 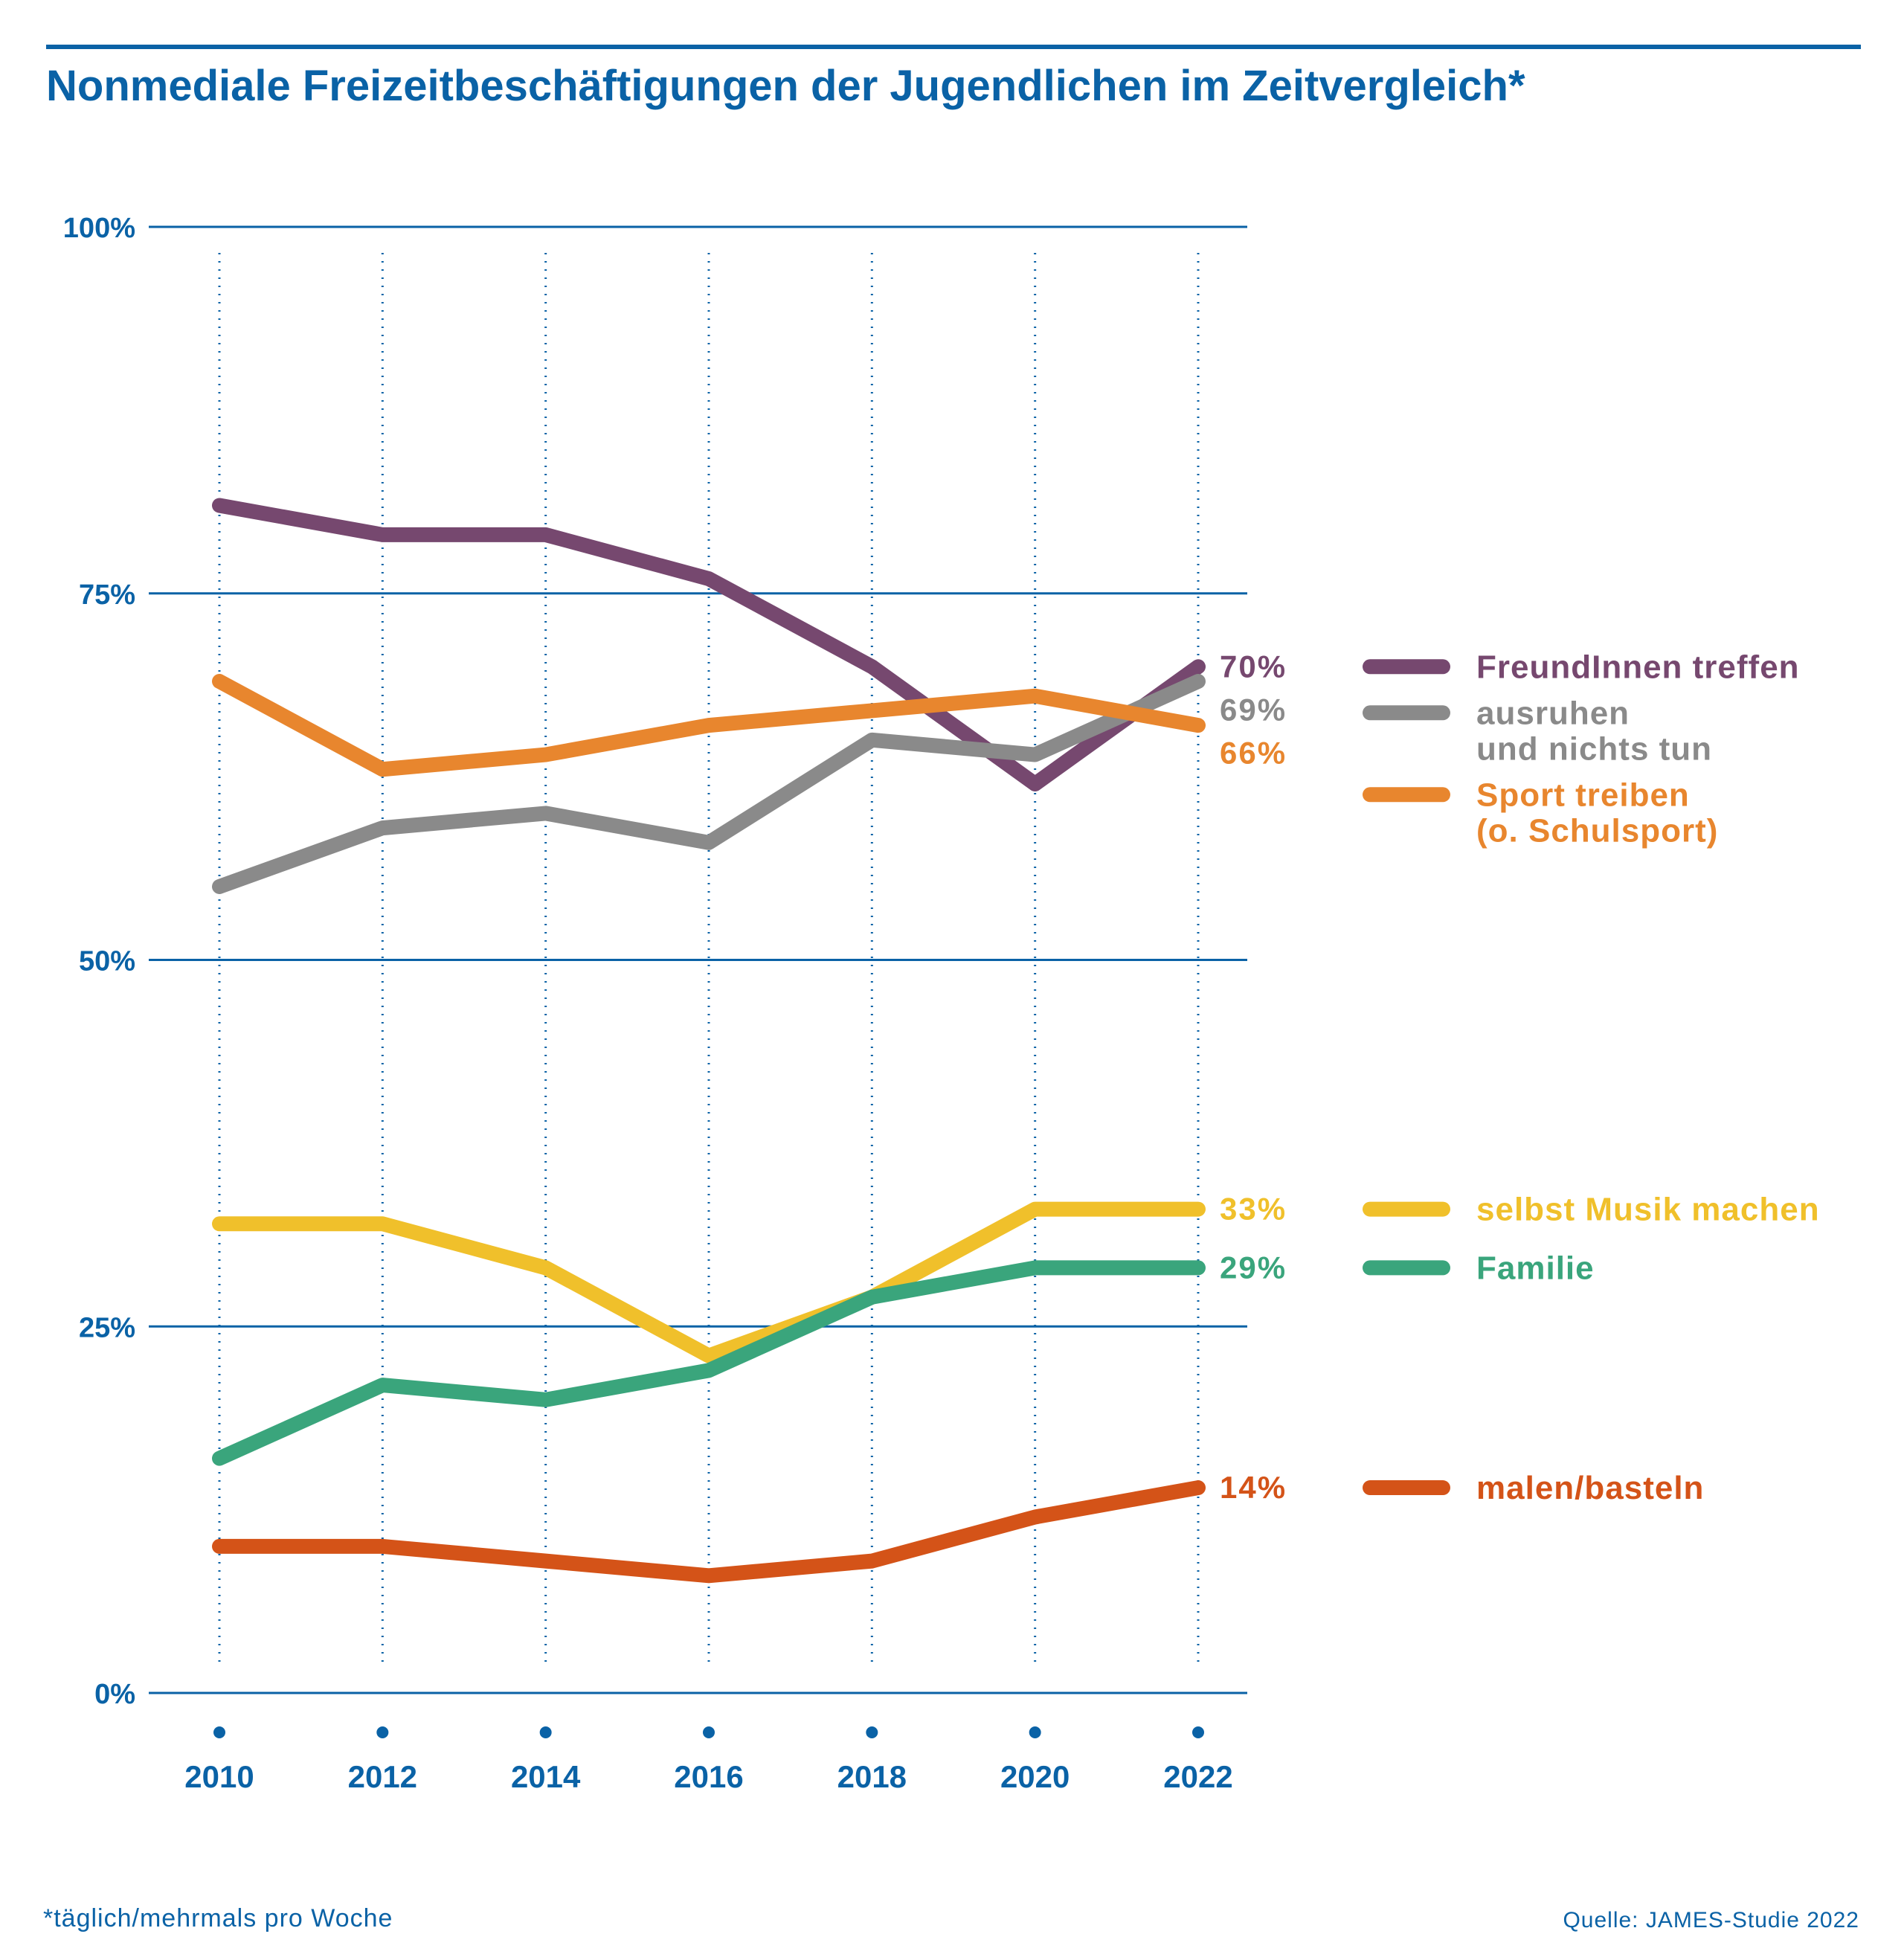 What do you see at coordinates (218, 1918) in the screenshot?
I see `footnote: *täglich/mehrmals pro Woche` at bounding box center [218, 1918].